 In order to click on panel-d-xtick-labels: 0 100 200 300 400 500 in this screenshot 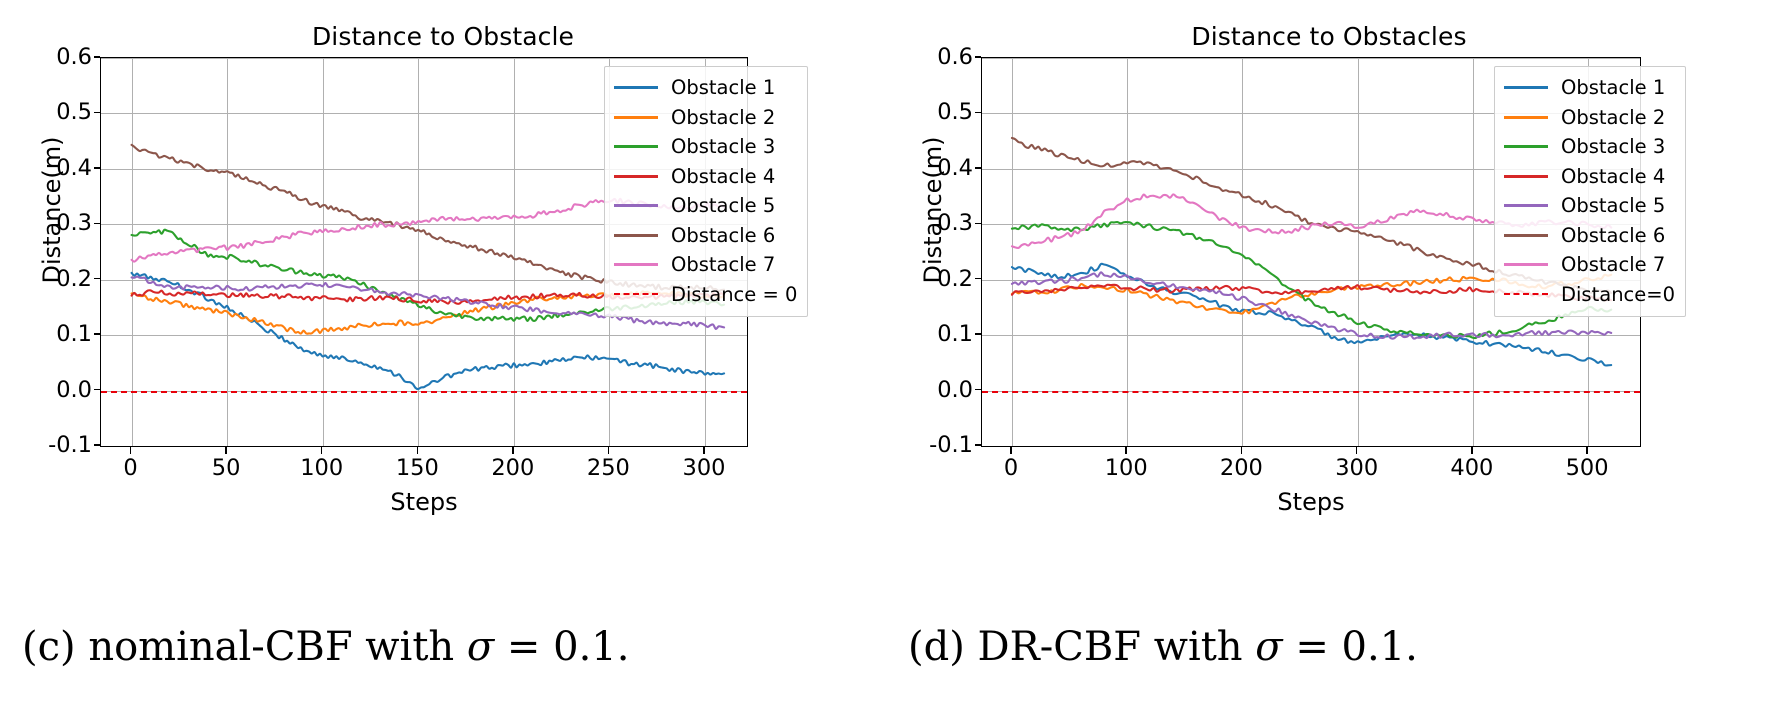, I will do `click(1311, 467)`.